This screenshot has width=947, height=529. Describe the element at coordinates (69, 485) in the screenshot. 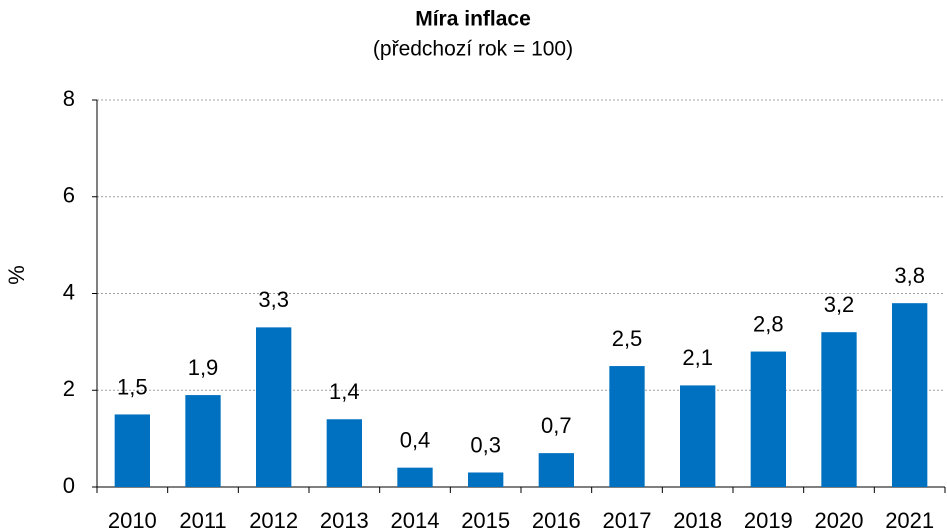

I see `y-tick-label: 0` at that location.